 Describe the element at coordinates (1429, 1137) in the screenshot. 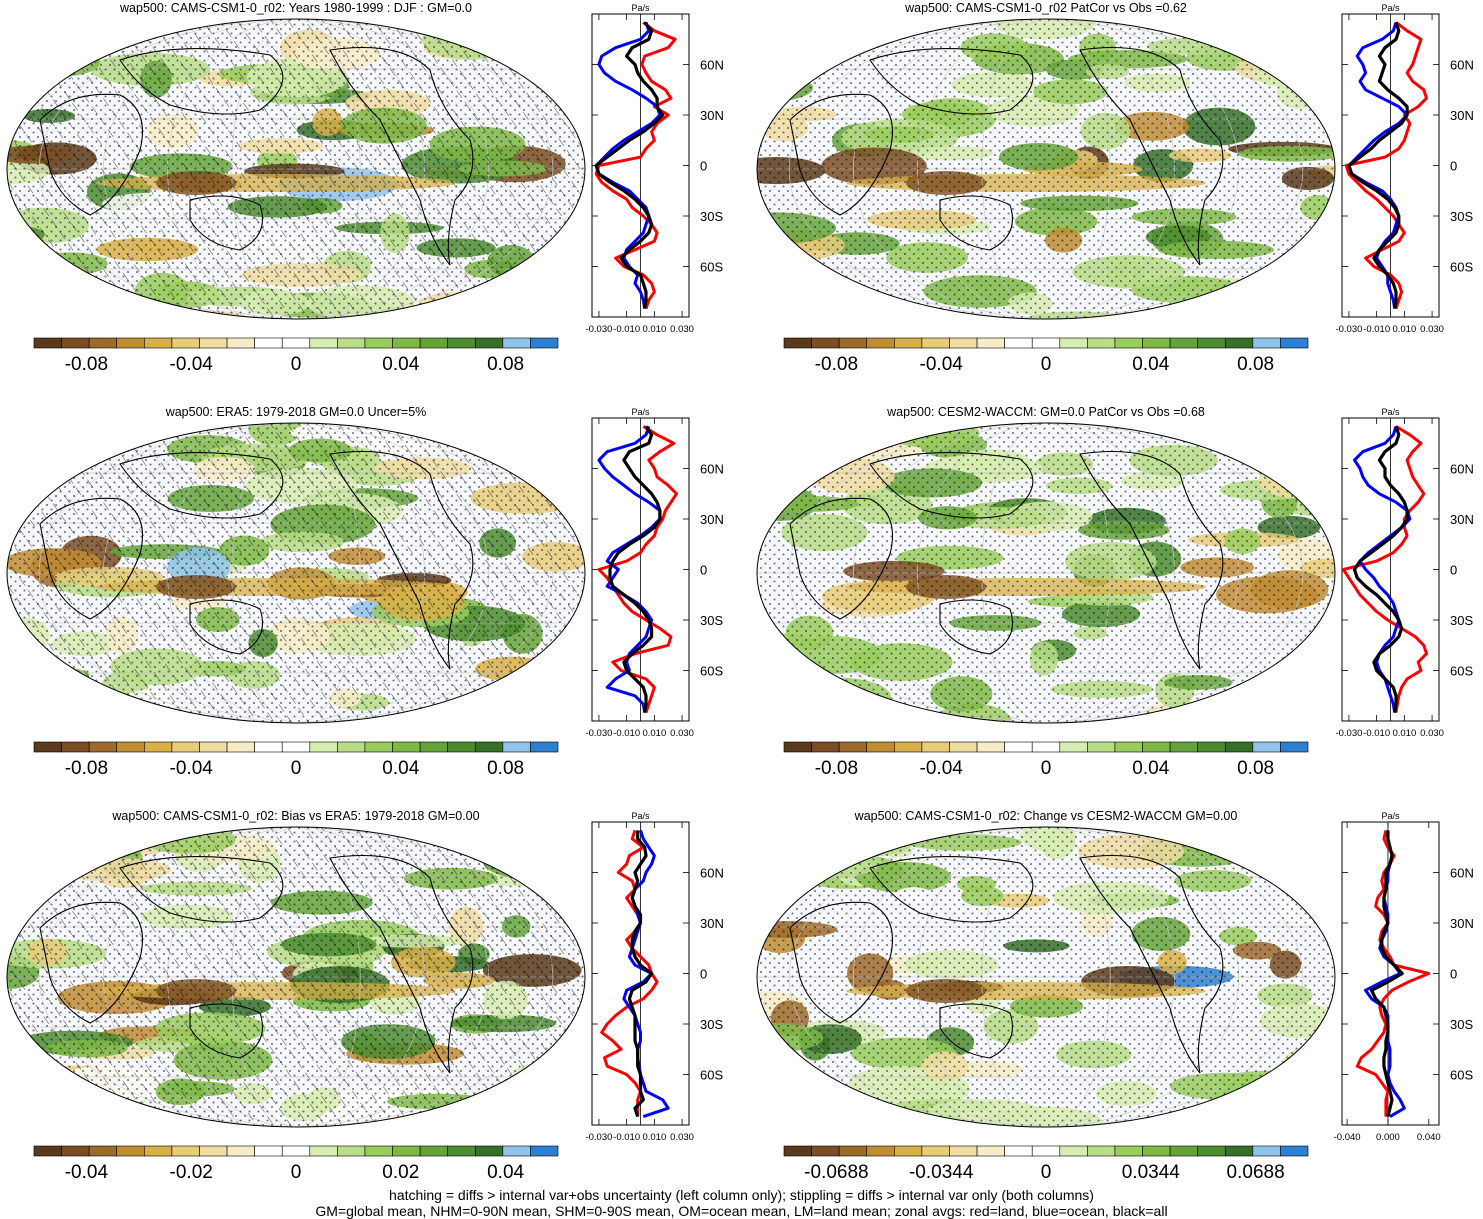

I see `profile-xtick-label: 0.040` at that location.